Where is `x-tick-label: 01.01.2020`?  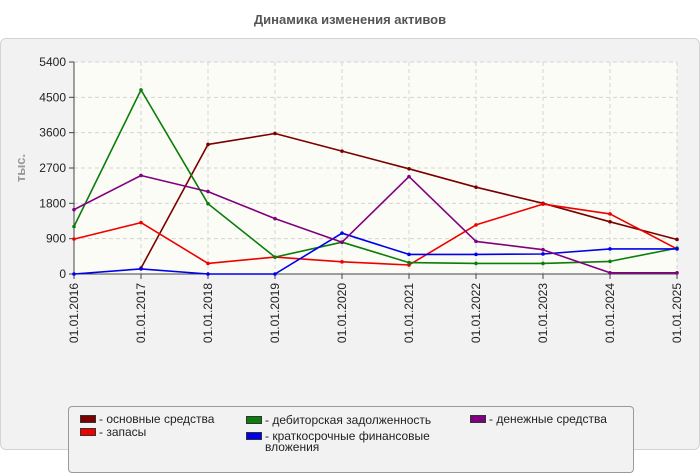 x-tick-label: 01.01.2020 is located at coordinates (342, 313).